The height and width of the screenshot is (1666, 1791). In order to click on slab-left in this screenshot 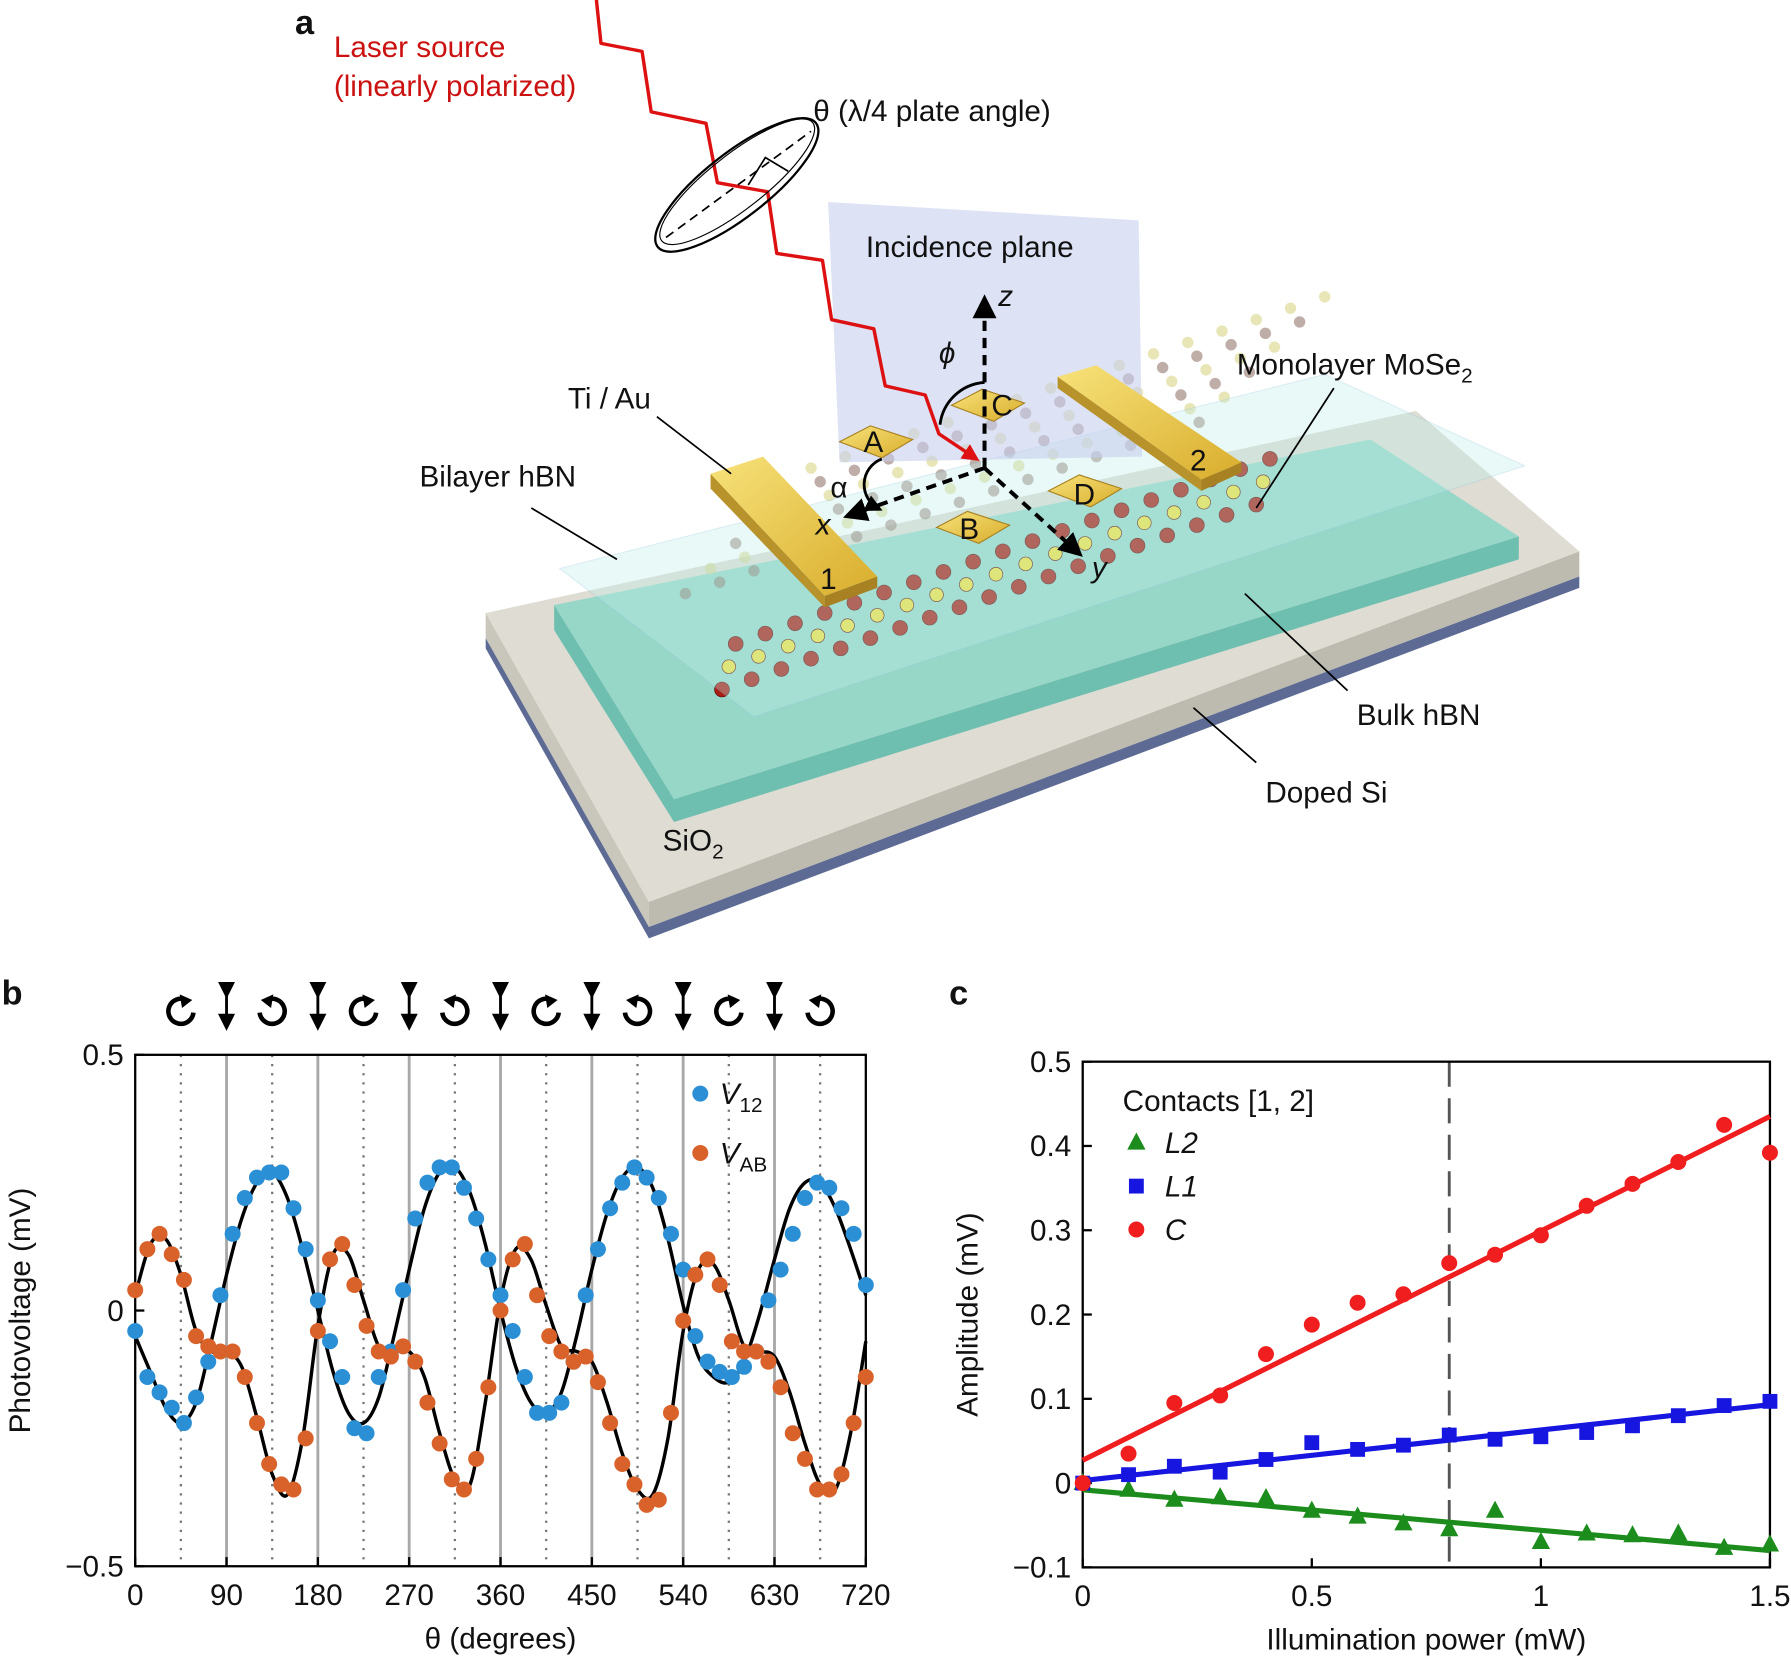, I will do `click(567, 770)`.